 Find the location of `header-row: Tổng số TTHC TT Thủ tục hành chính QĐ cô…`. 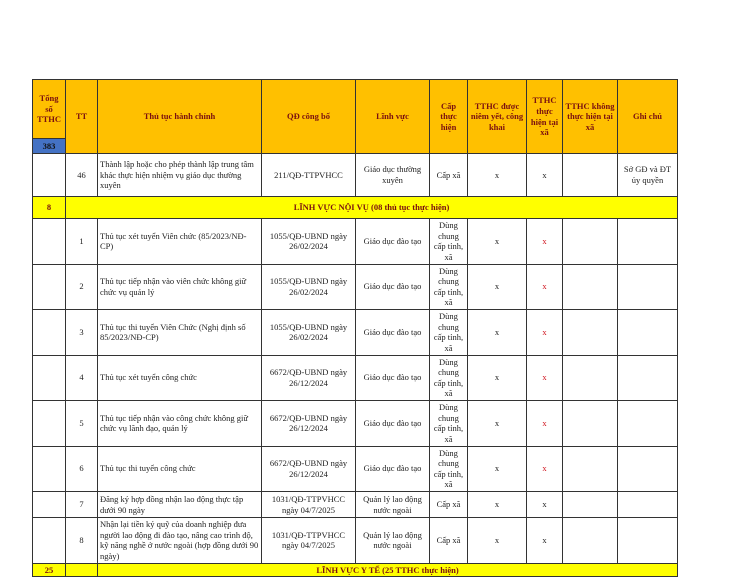

header-row: Tổng số TTHC TT Thủ tục hành chính QĐ cô… is located at coordinates (355, 116).